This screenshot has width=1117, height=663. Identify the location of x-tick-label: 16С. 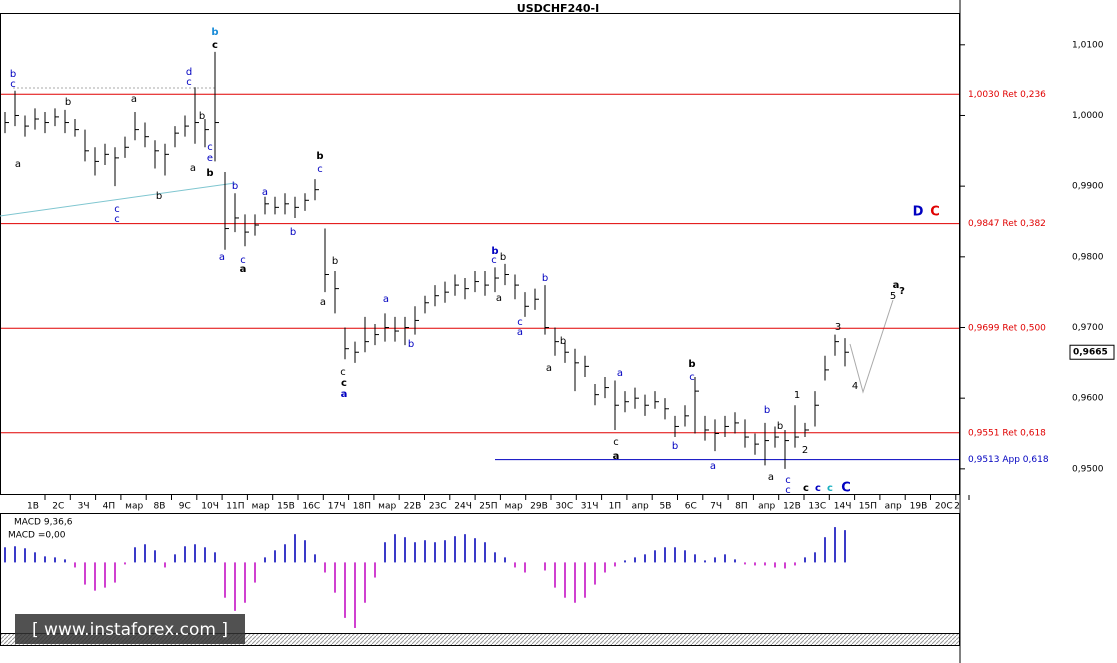
(311, 507).